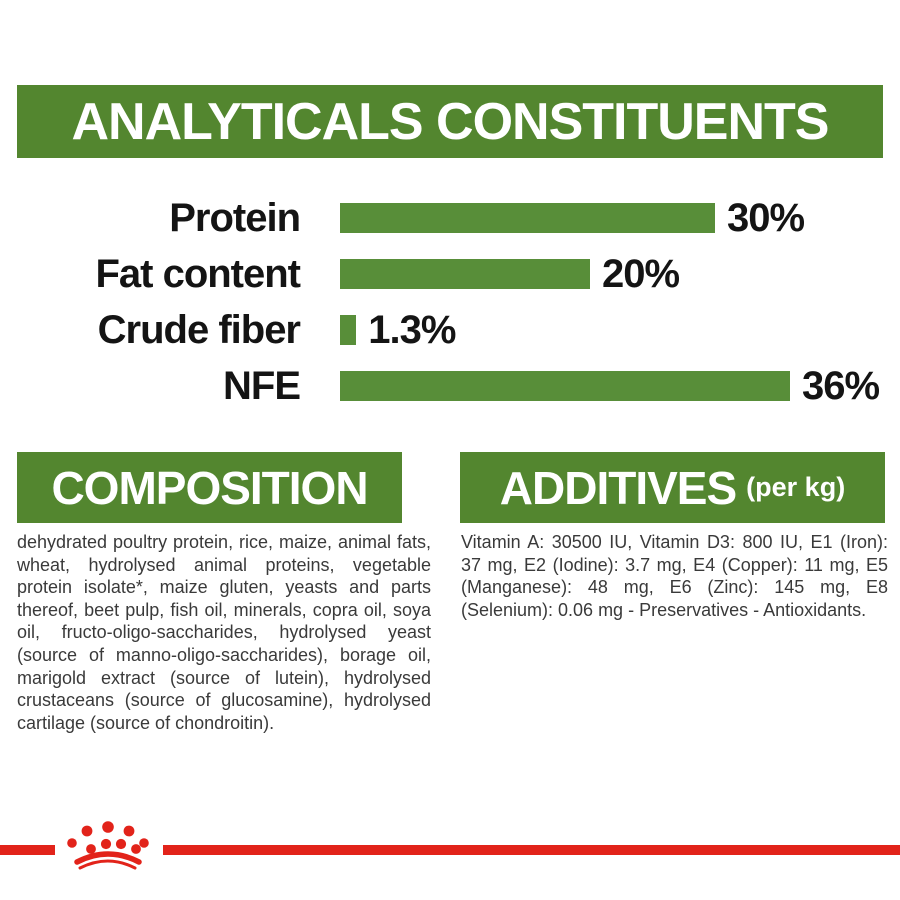  I want to click on analyticals-header-banner: ANALYTICALS CONSTITUENTS, so click(450, 121).